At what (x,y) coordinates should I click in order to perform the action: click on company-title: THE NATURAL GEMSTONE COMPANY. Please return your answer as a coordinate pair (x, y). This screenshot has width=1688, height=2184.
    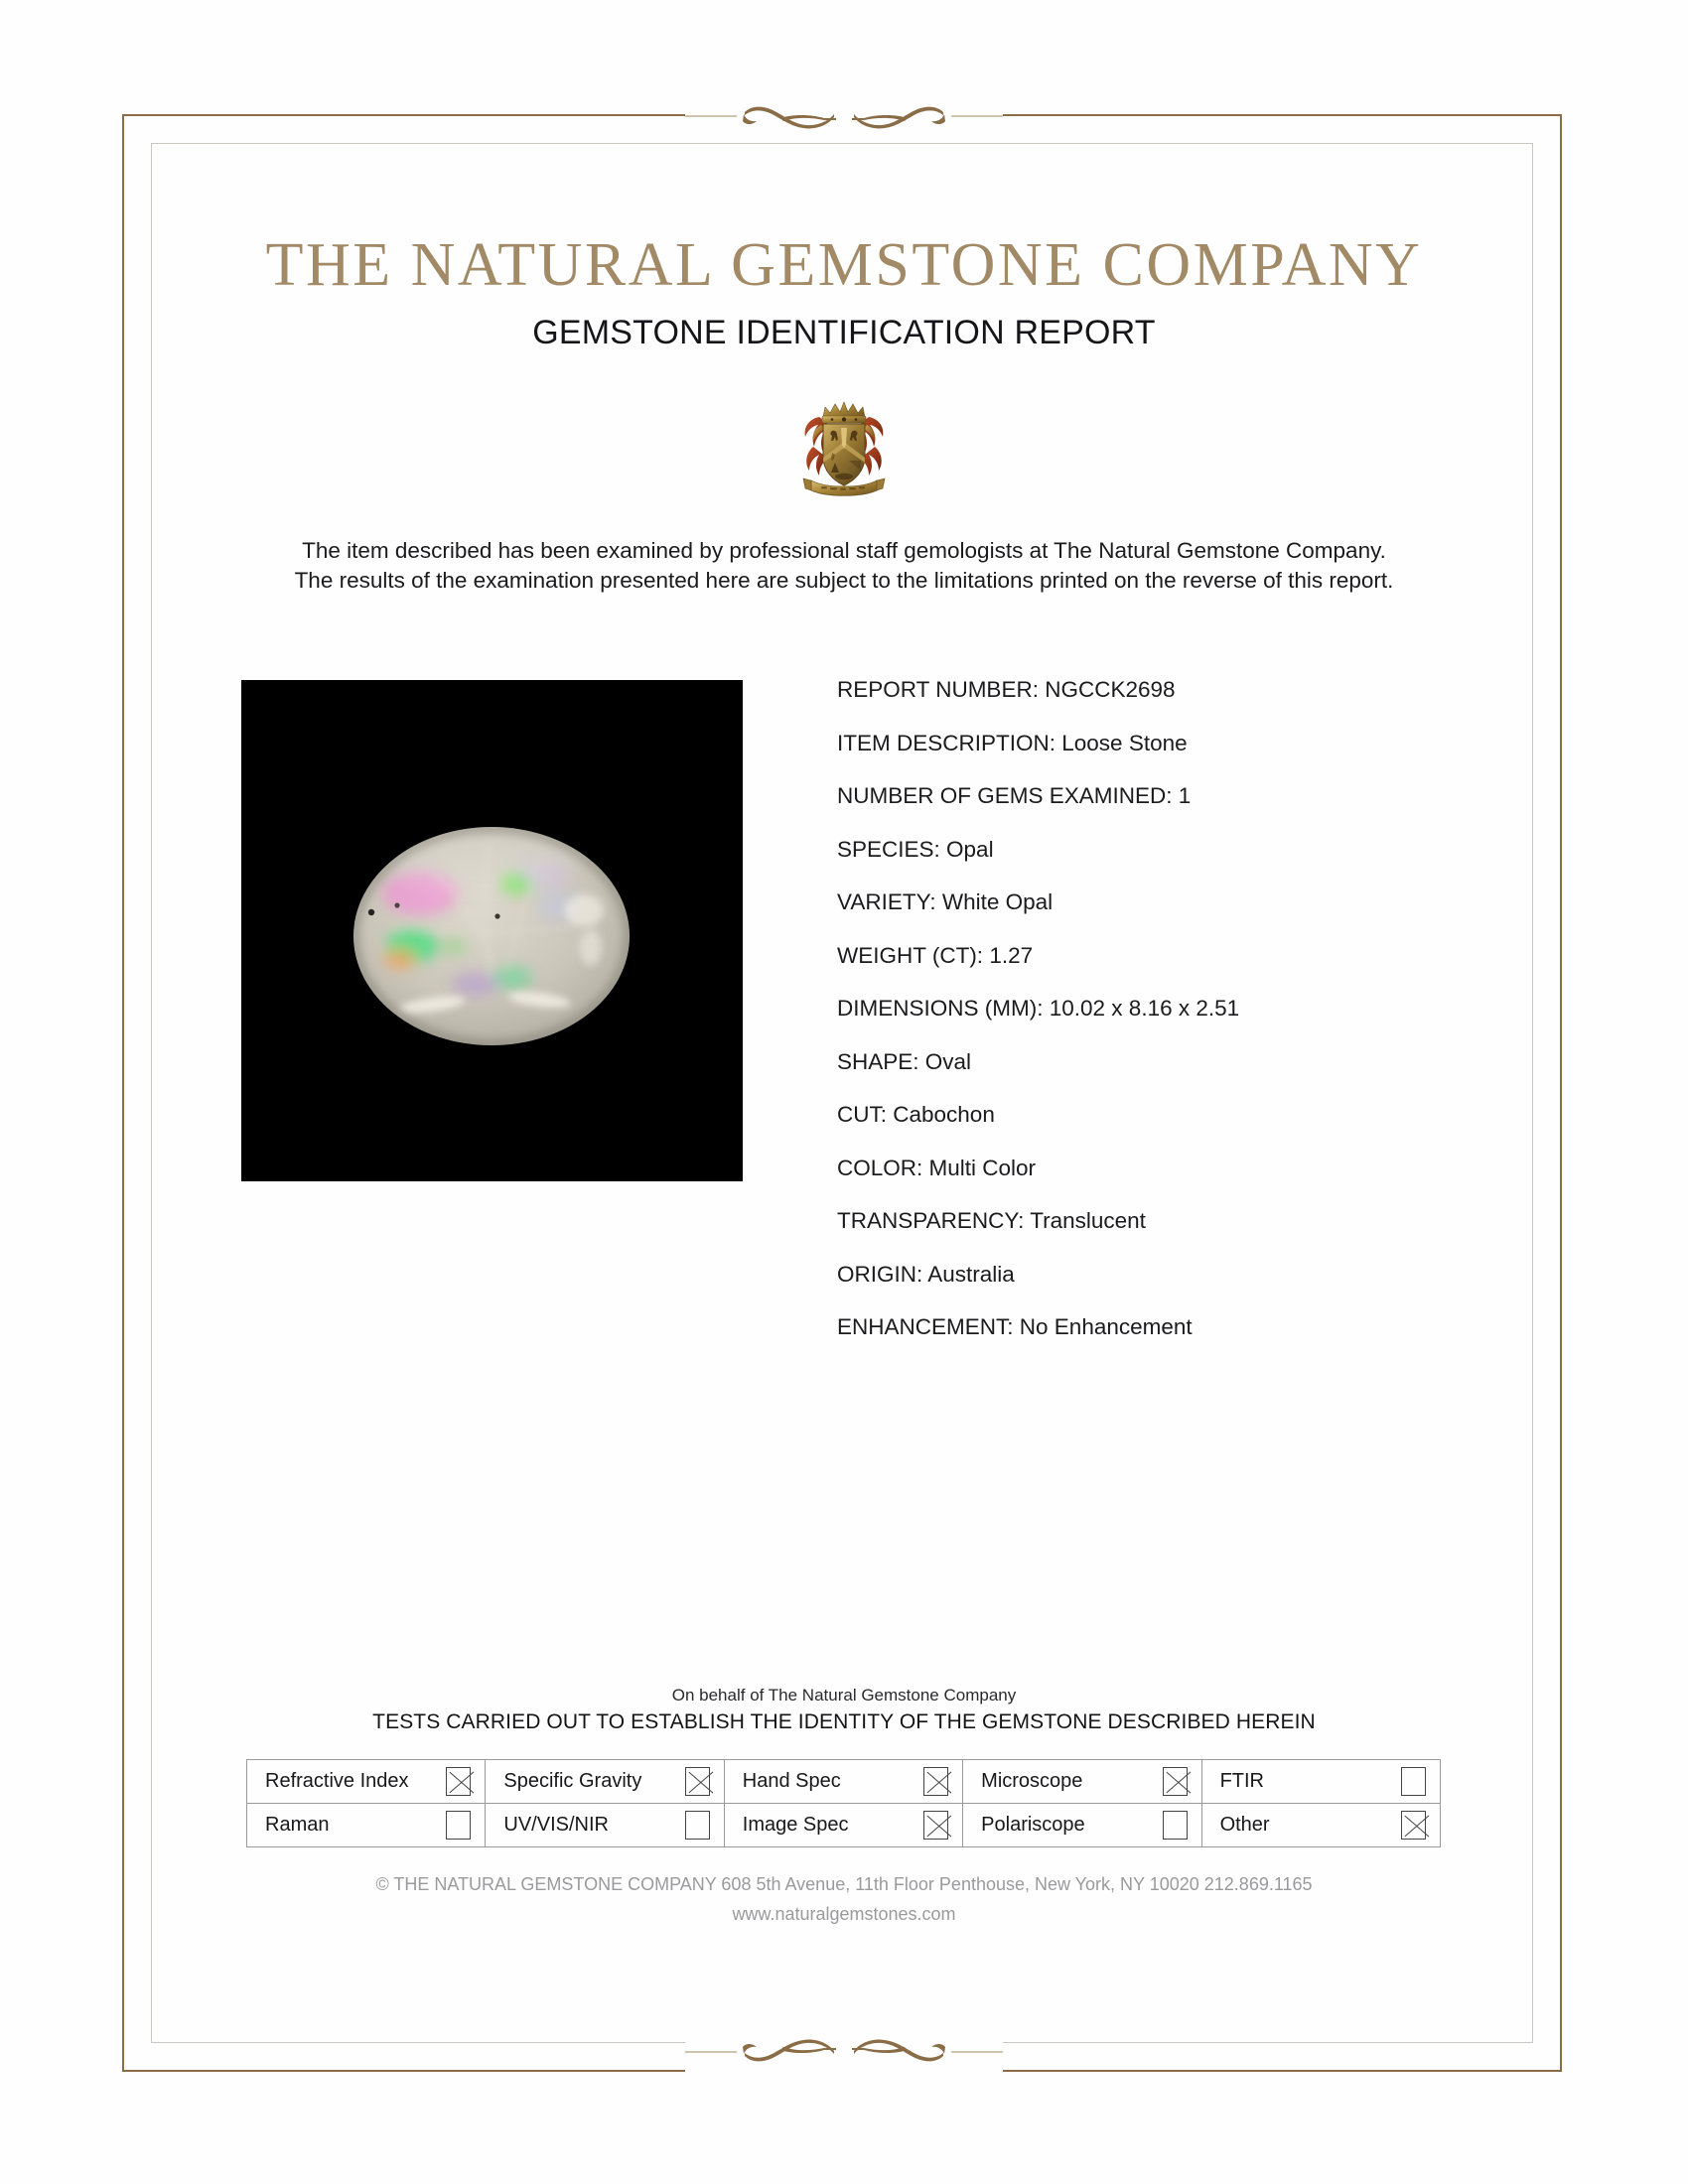
    Looking at the image, I should click on (844, 265).